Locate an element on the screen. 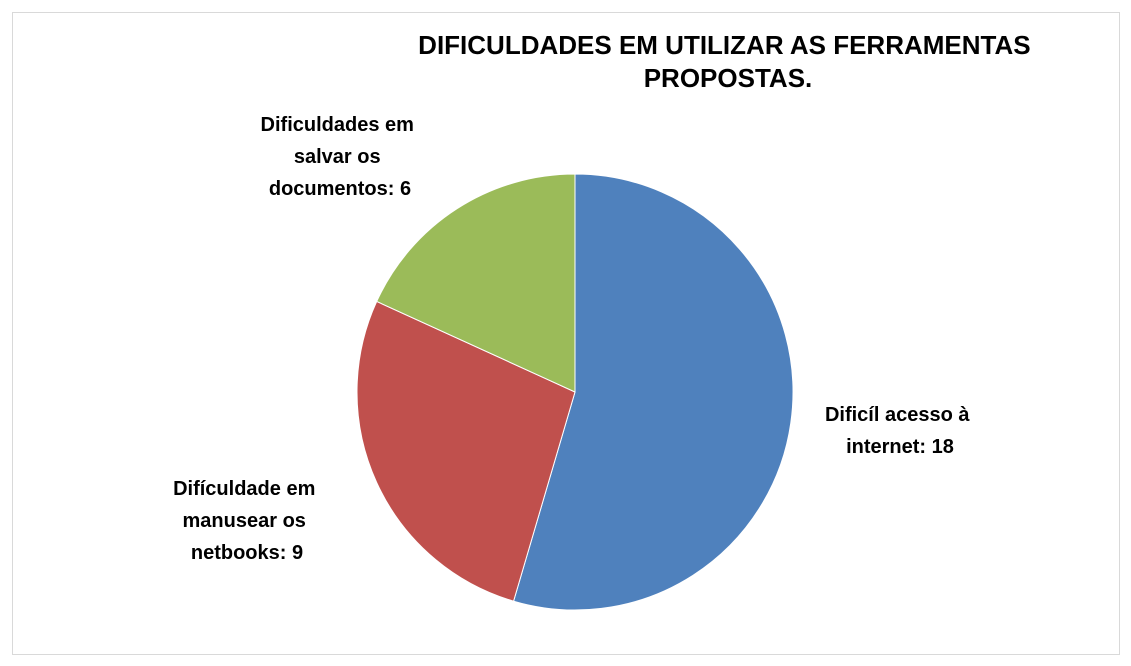 The image size is (1131, 666). data-label: Dificuldades em salvar os documentos: 6 is located at coordinates (340, 157).